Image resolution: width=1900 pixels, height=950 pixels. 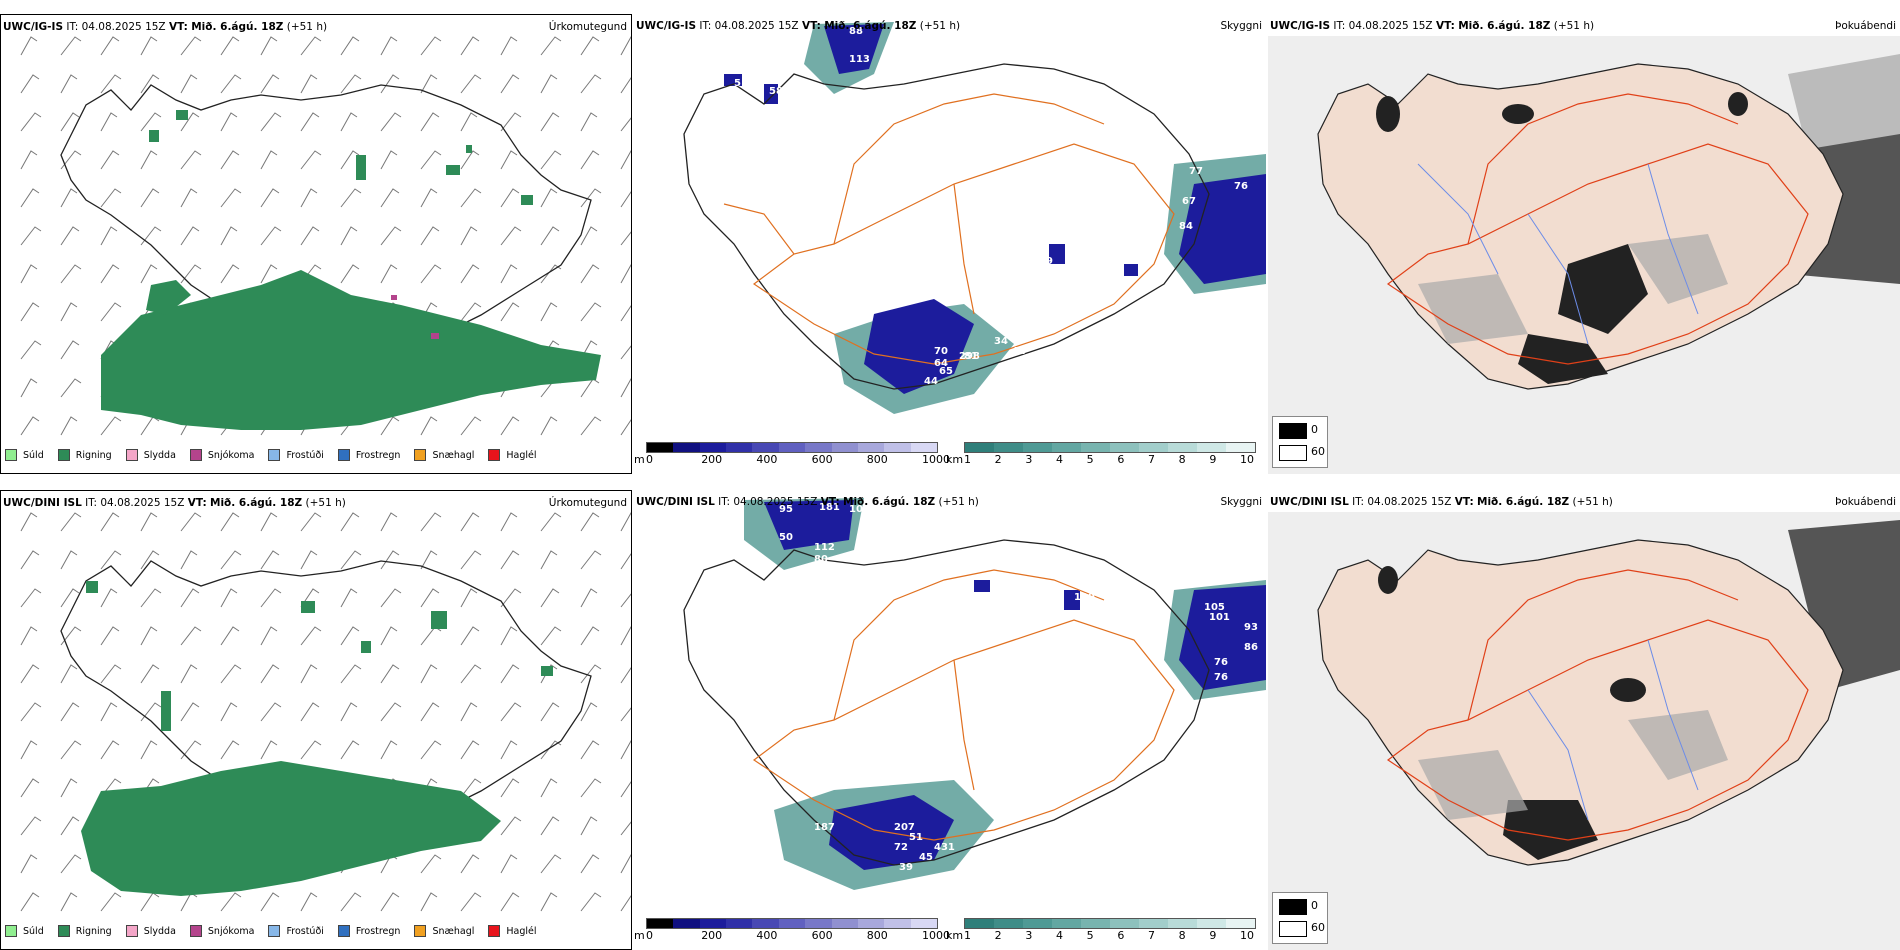 What do you see at coordinates (1314, 429) in the screenshot?
I see `fog-key-high: 0` at bounding box center [1314, 429].